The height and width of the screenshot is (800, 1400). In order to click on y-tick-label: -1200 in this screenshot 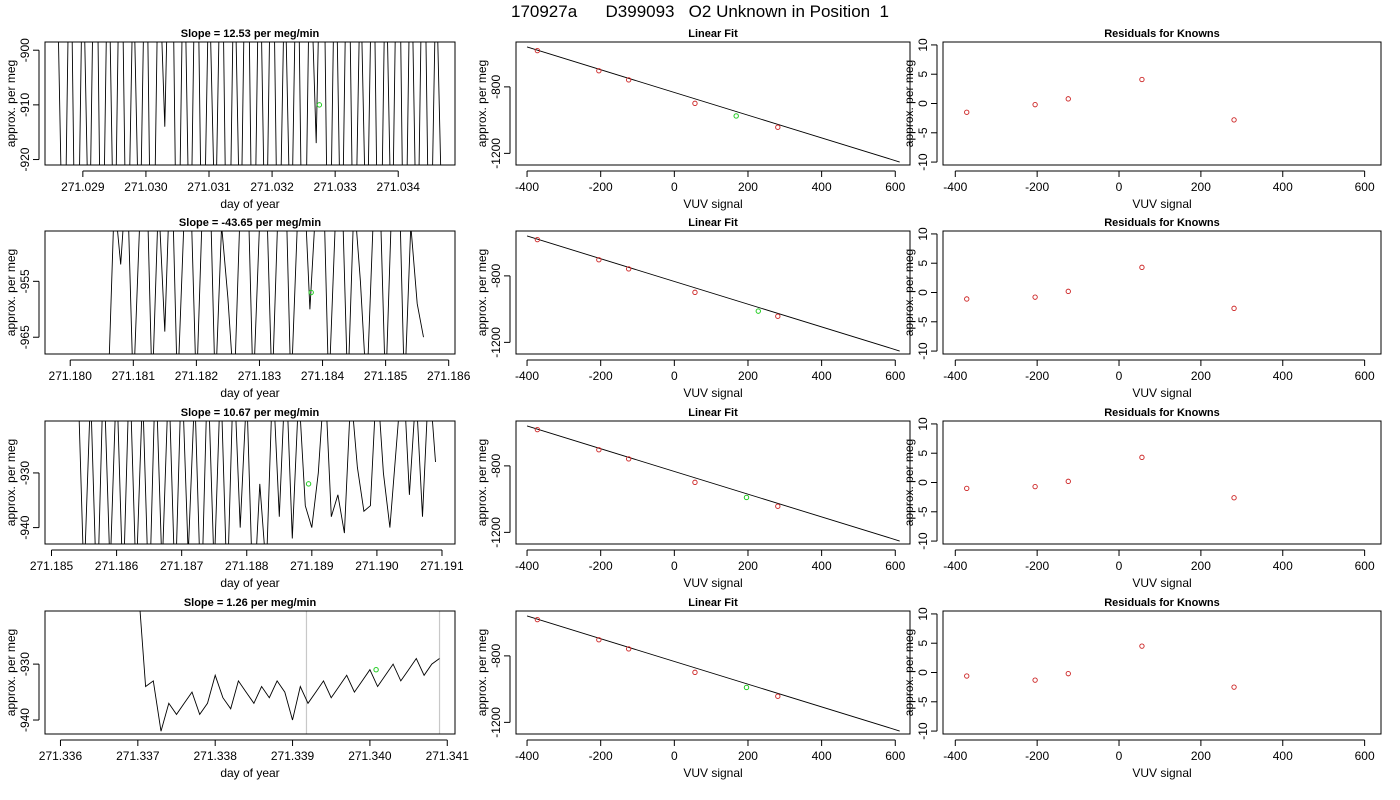, I will do `click(496, 722)`.